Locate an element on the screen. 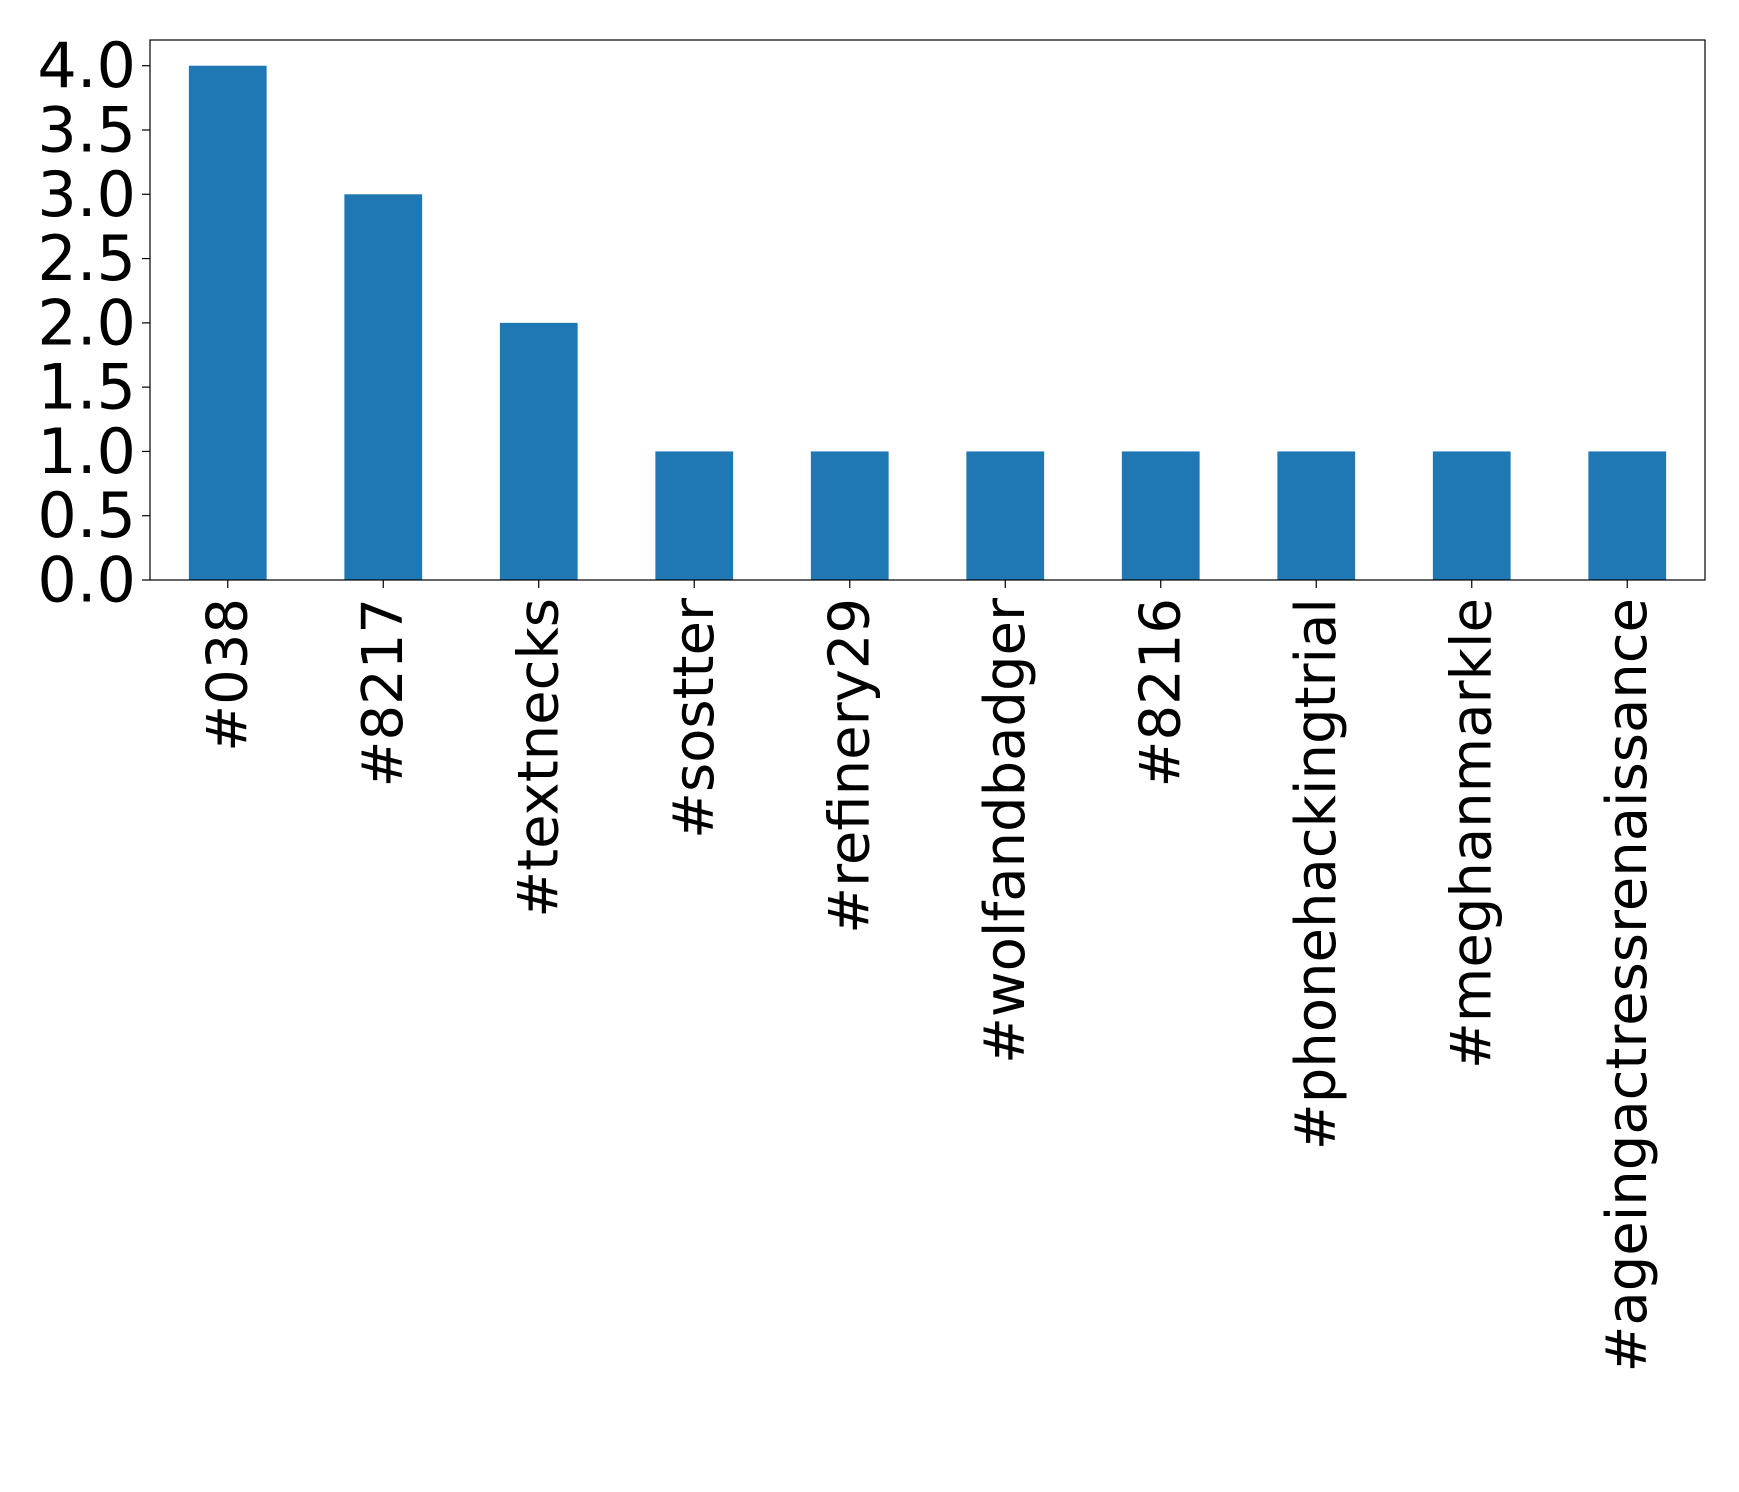  x-tick-label-0: #038 is located at coordinates (227, 675).